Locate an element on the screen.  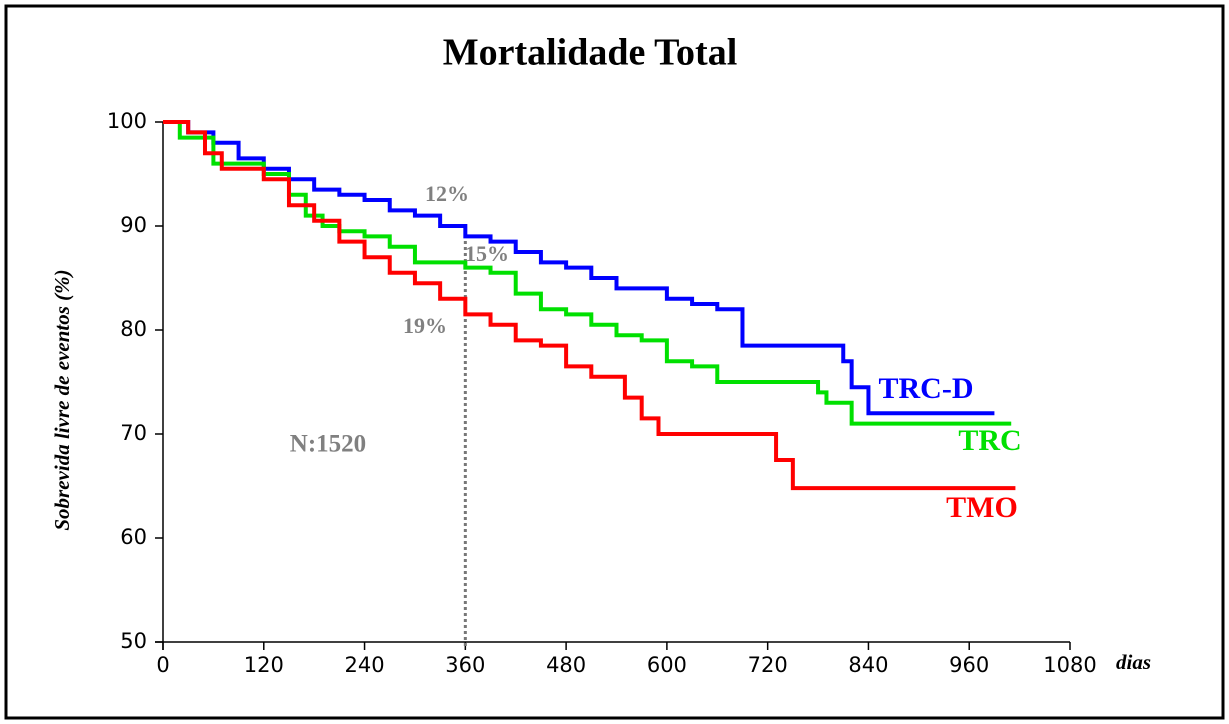
series-label: TMO is located at coordinates (982, 507).